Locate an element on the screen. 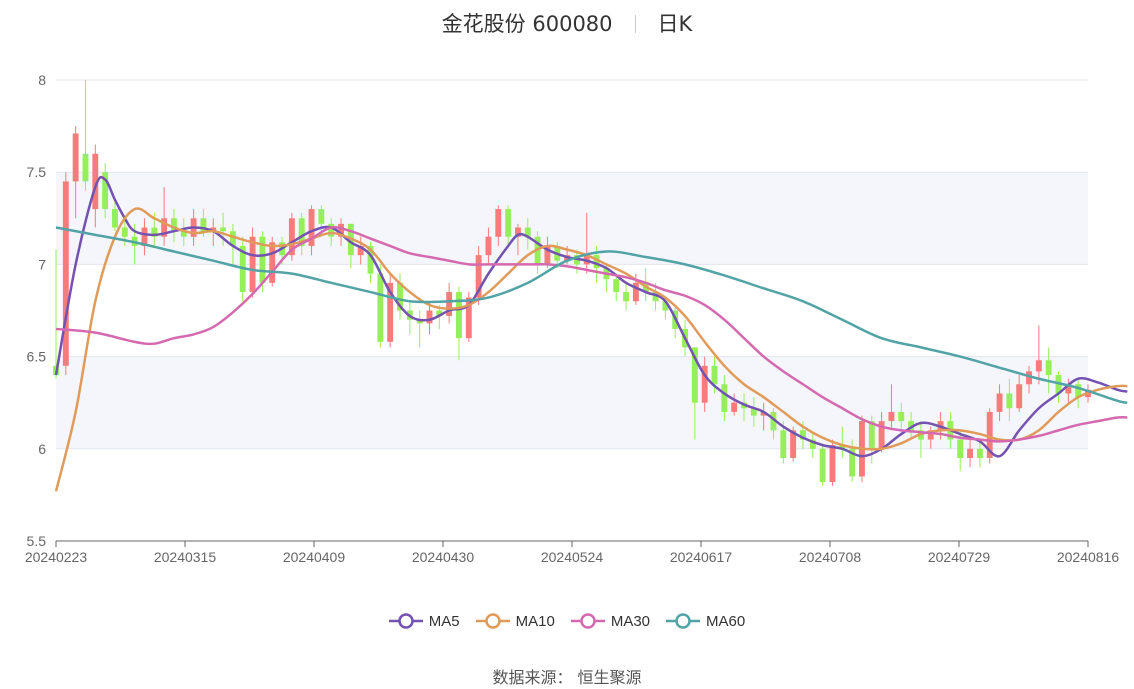  legend-item-ma30: MA30 is located at coordinates (610, 621).